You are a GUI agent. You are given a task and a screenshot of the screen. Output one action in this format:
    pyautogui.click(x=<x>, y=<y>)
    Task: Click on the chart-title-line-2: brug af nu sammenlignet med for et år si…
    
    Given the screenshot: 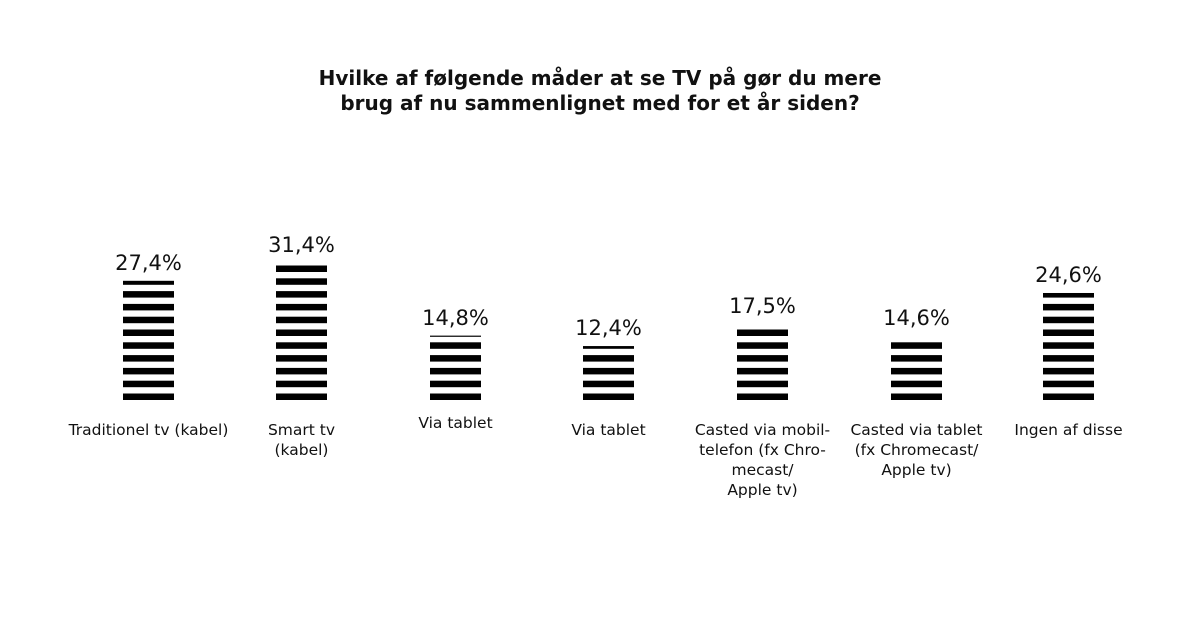 What is the action you would take?
    pyautogui.click(x=600, y=103)
    